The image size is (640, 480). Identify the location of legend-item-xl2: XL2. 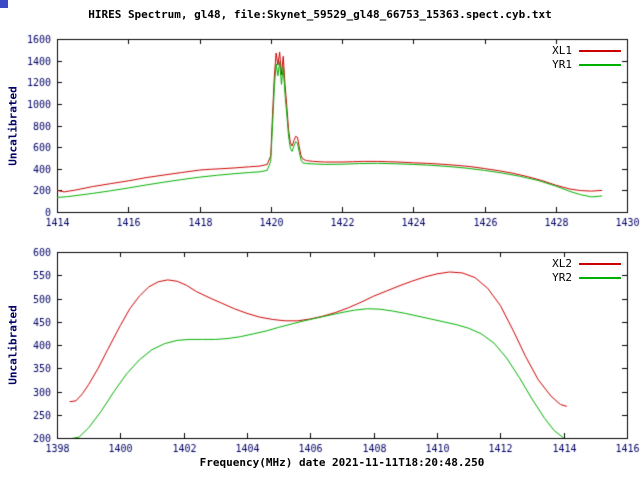
(586, 263).